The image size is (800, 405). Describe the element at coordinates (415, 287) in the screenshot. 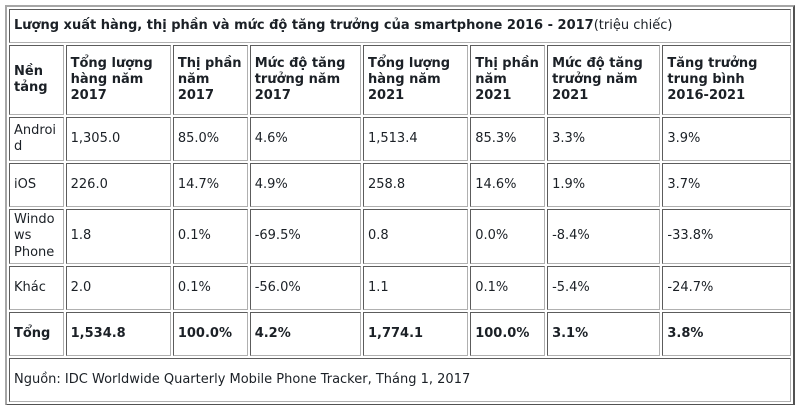

I see `value-cell: 1.1` at that location.